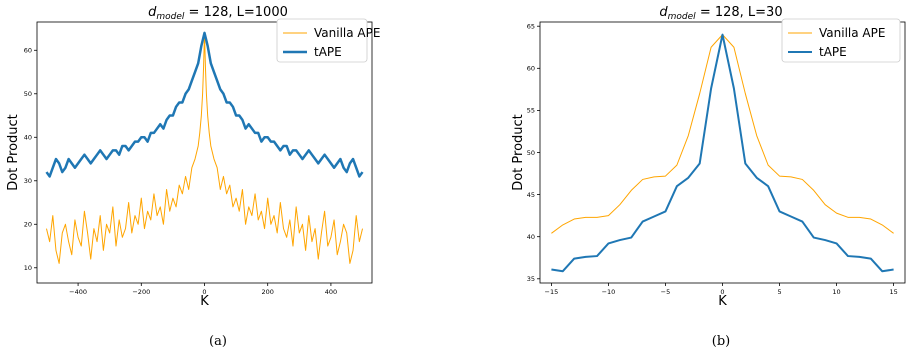  Describe the element at coordinates (531, 195) in the screenshot. I see `y-tick-label: 45` at that location.